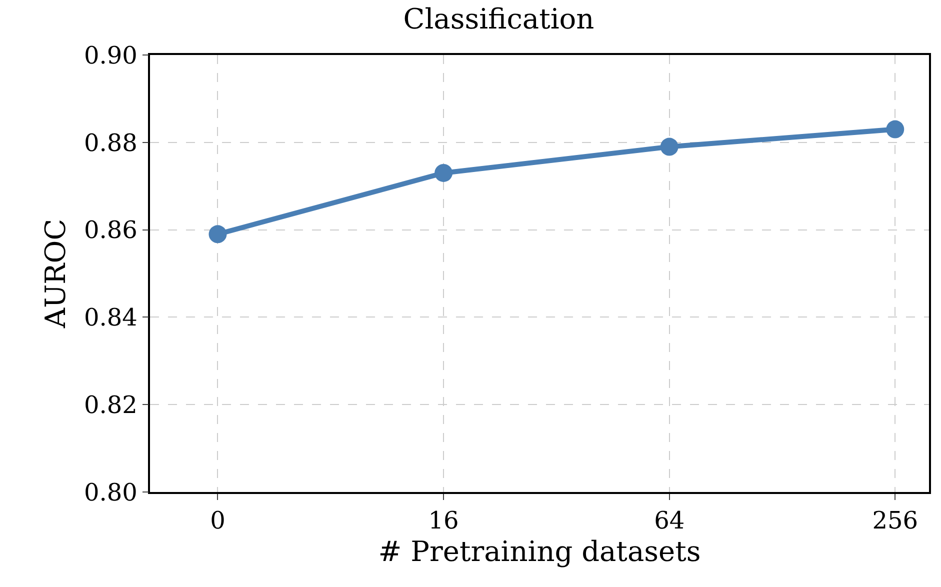 The image size is (941, 587). What do you see at coordinates (218, 520) in the screenshot?
I see `x-tick-label: 0` at bounding box center [218, 520].